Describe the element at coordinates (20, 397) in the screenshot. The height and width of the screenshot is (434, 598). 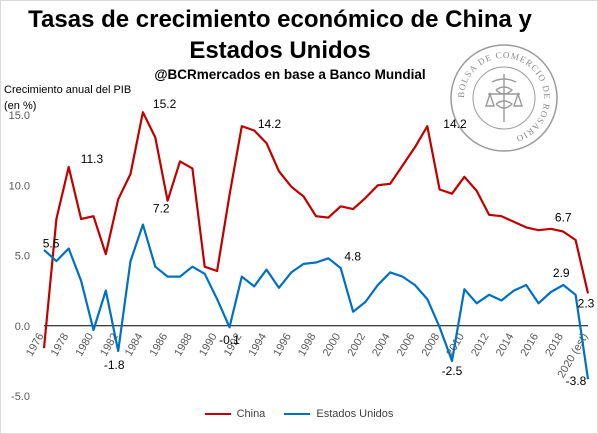
I see `y-tick-label: -5.0` at that location.